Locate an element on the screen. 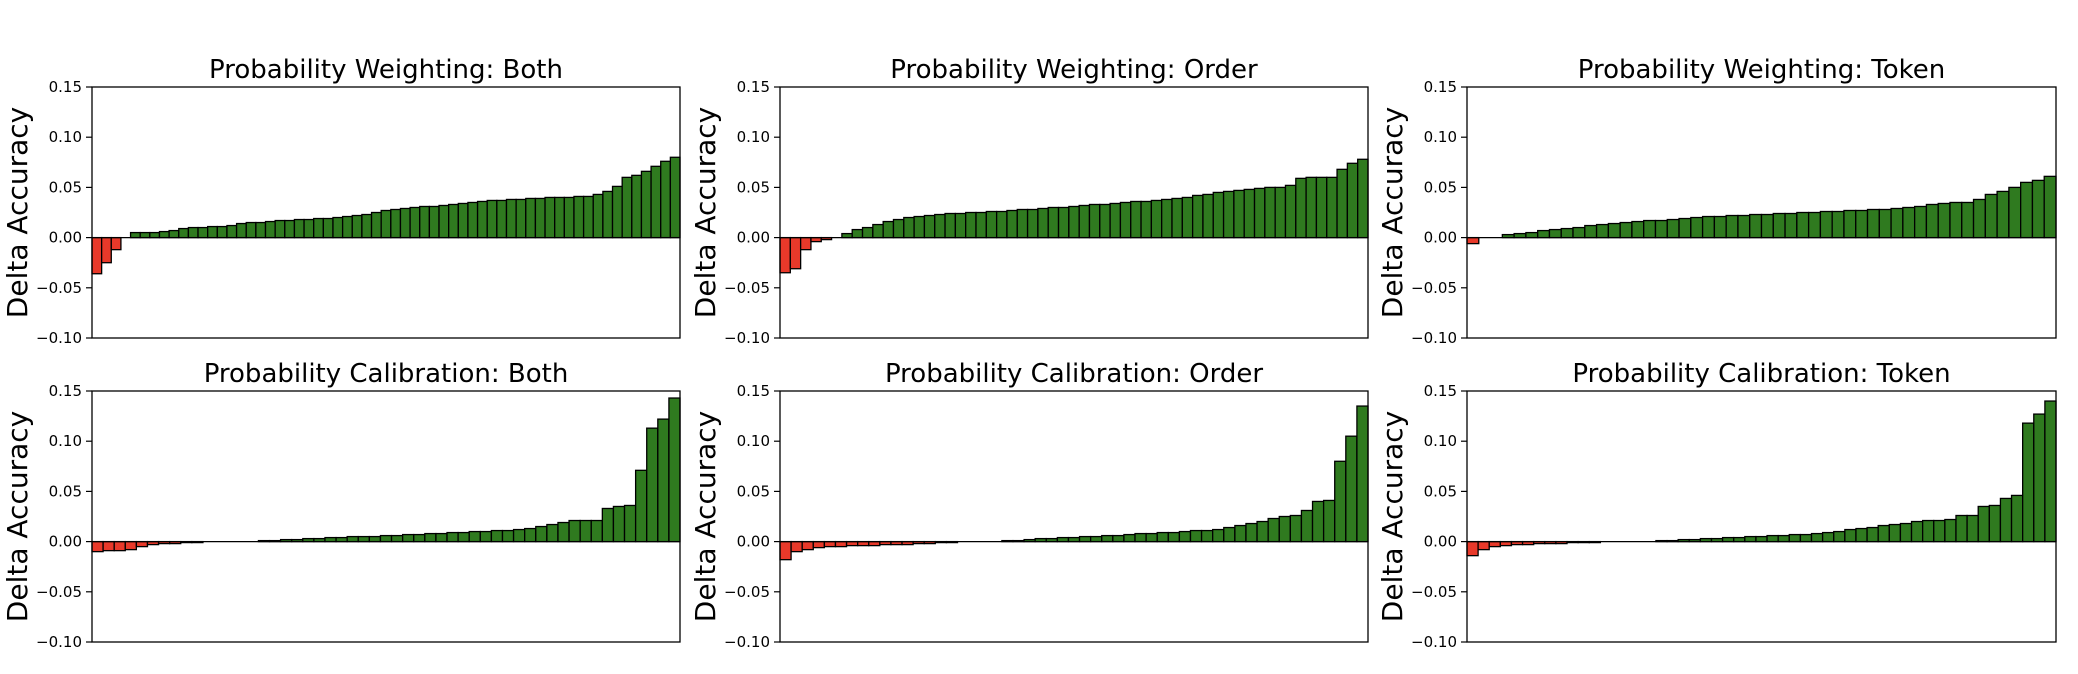  chart-title: Probability Weighting: Order is located at coordinates (1074, 70).